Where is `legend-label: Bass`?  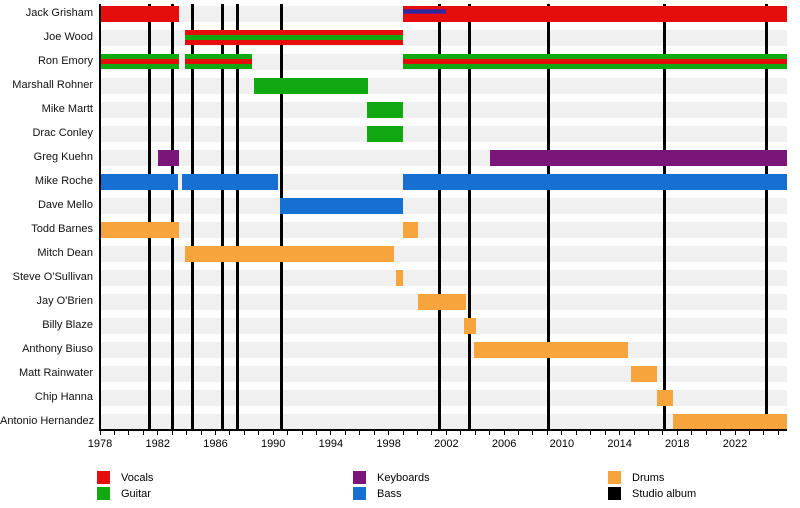
legend-label: Bass is located at coordinates (389, 493).